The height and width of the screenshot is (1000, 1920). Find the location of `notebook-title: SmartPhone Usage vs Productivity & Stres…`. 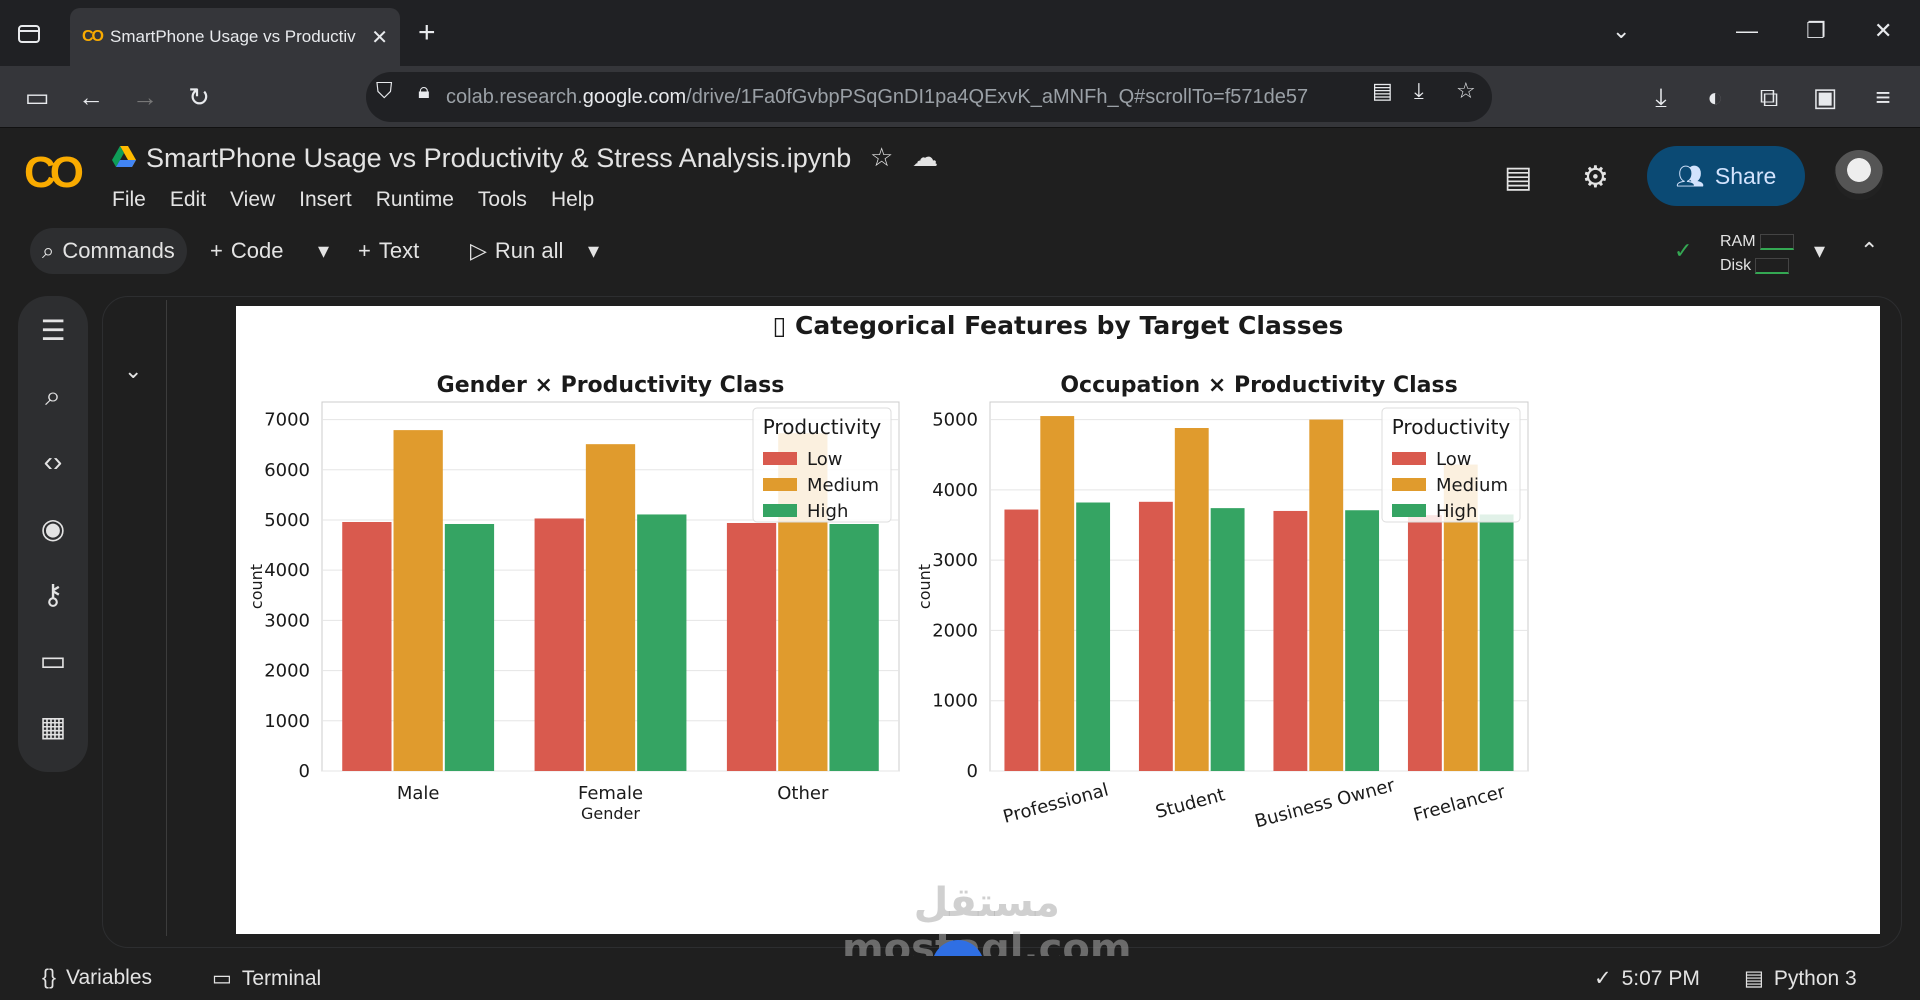

notebook-title: SmartPhone Usage vs Productivity & Stres… is located at coordinates (499, 158).